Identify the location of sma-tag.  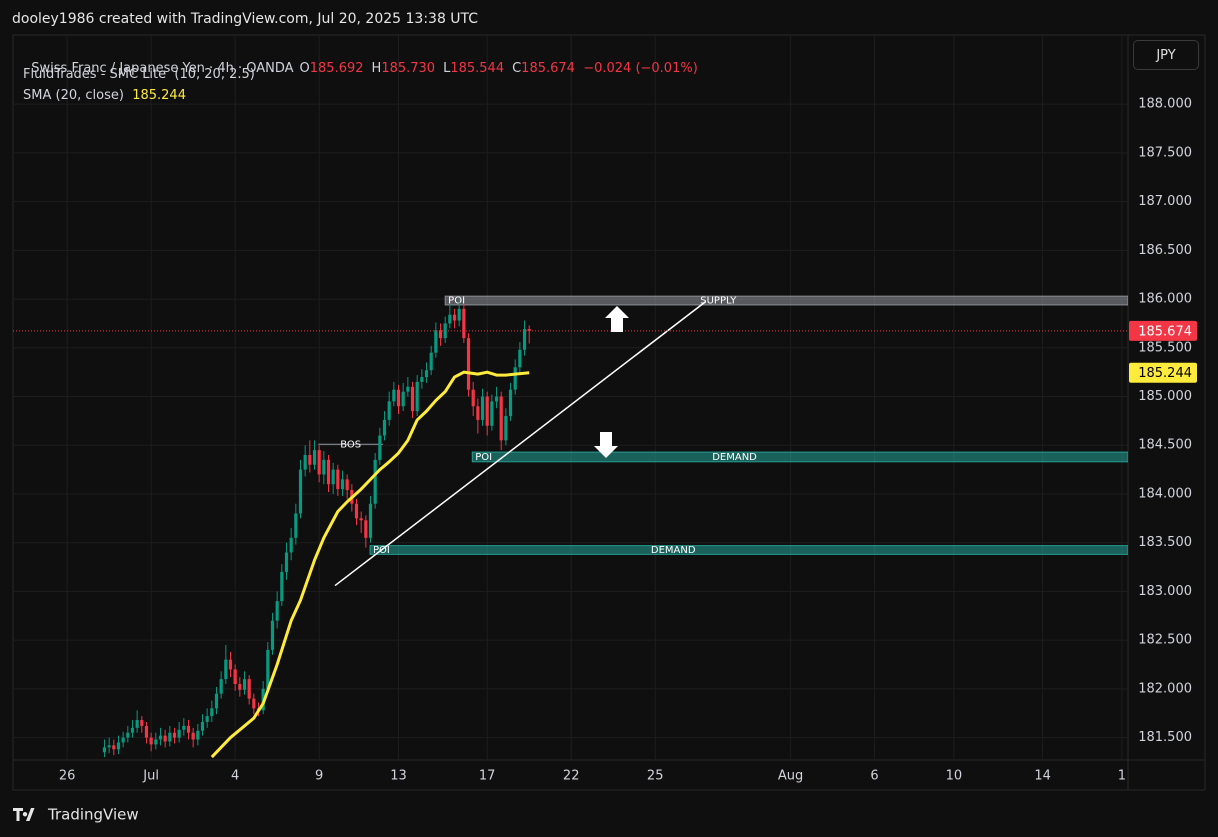
(1163, 372).